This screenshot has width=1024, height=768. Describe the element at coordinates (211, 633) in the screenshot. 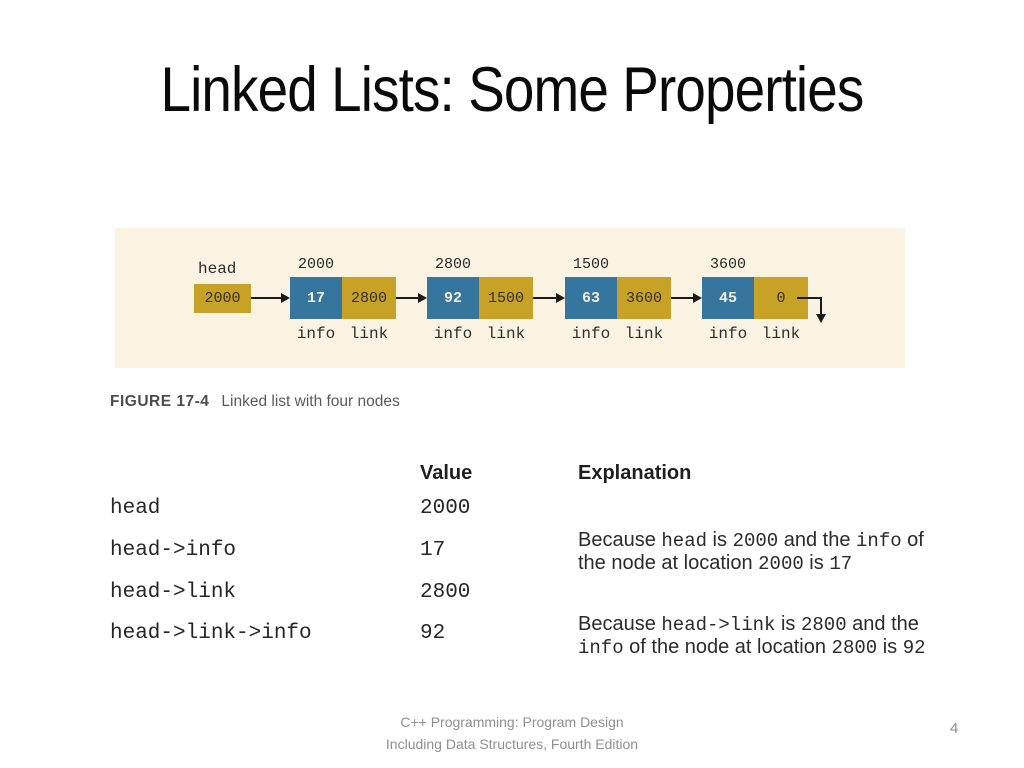

I see `table-row-expr: head->link->info` at that location.